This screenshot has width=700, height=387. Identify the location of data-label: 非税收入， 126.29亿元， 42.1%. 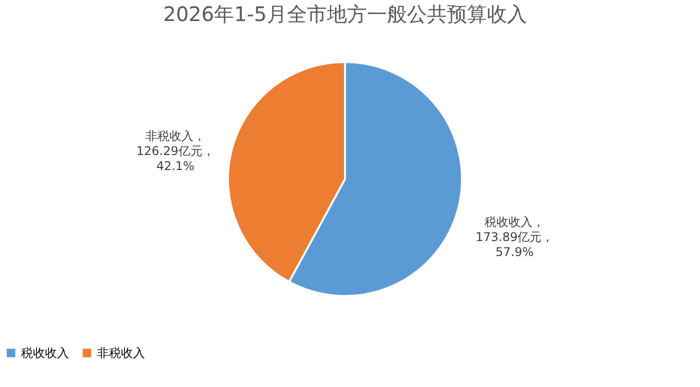
(175, 150).